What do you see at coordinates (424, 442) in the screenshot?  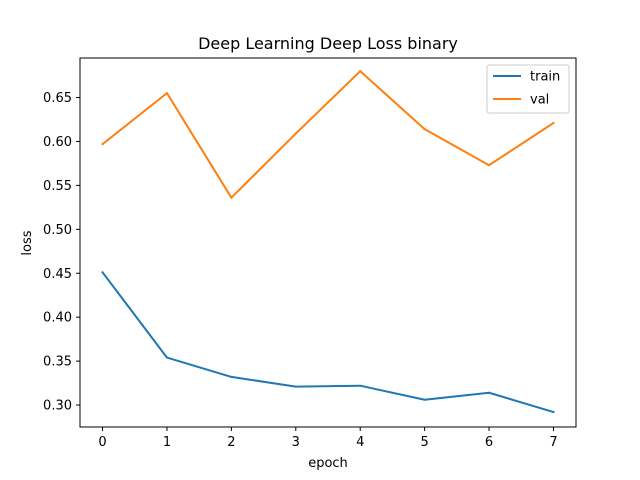 I see `x-tick-label-5: 5` at bounding box center [424, 442].